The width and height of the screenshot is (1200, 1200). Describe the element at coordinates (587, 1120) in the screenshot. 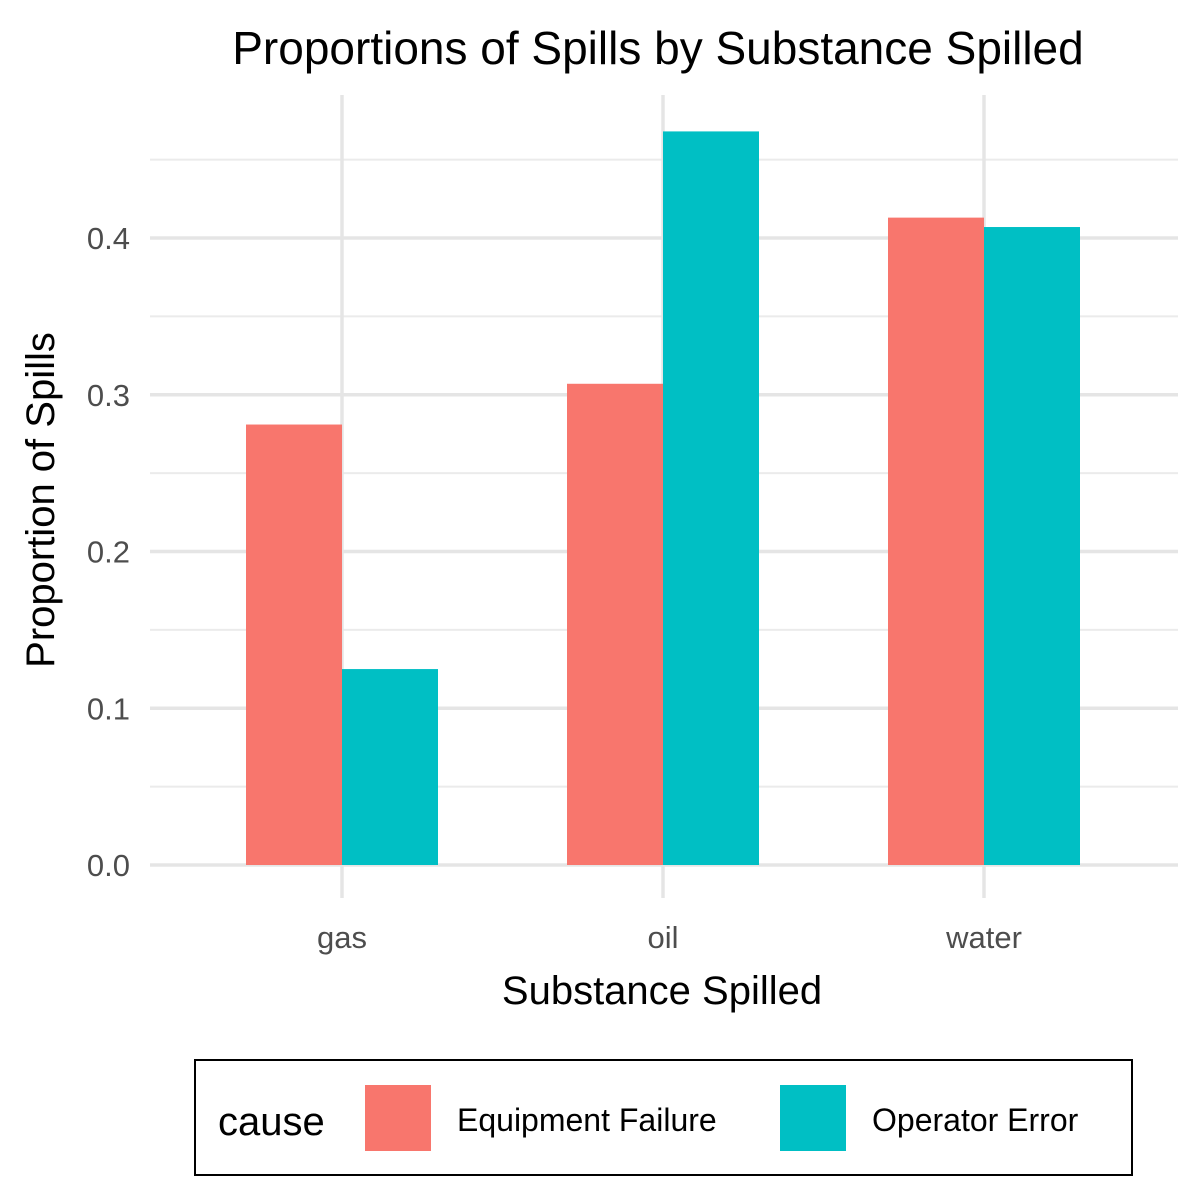

I see `legend-label: Equipment Failure` at that location.